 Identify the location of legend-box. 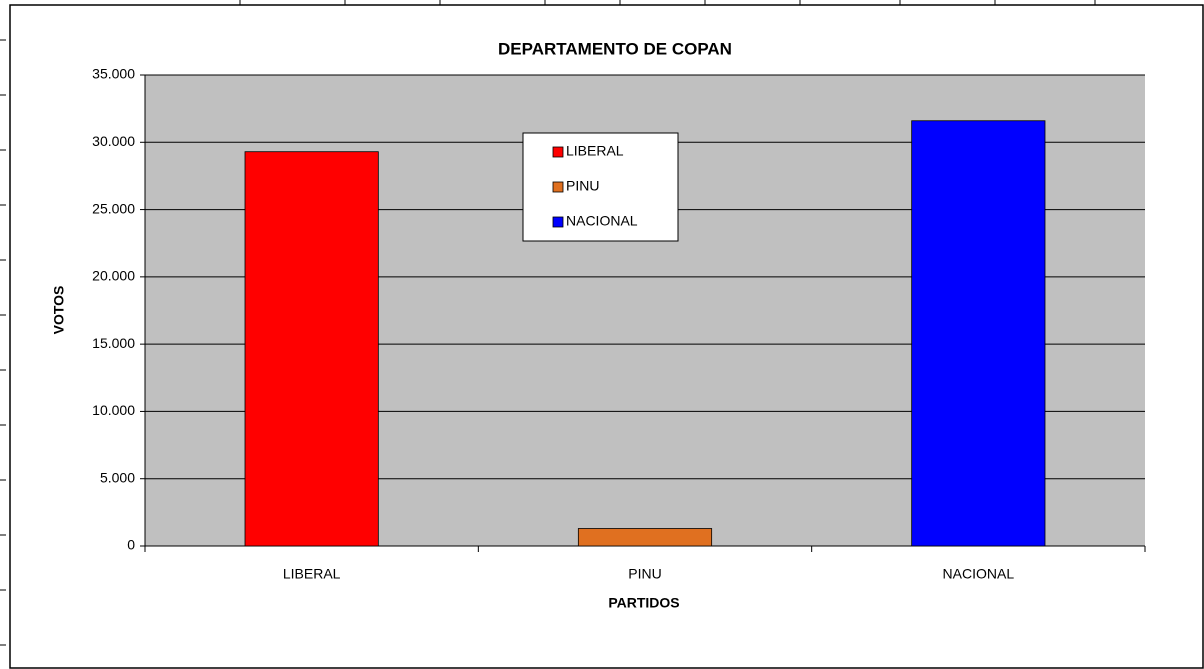
(600, 187).